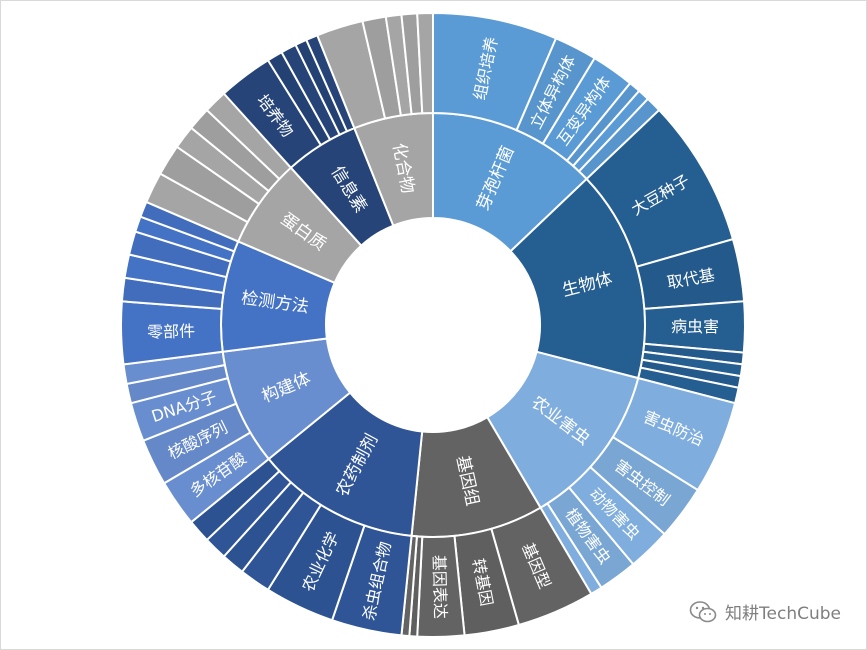  I want to click on center-hole, so click(433, 325).